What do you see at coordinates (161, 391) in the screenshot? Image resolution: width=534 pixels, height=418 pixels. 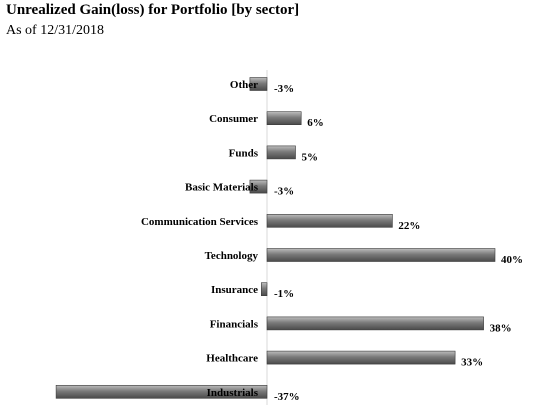 I see `bar-industrials` at bounding box center [161, 391].